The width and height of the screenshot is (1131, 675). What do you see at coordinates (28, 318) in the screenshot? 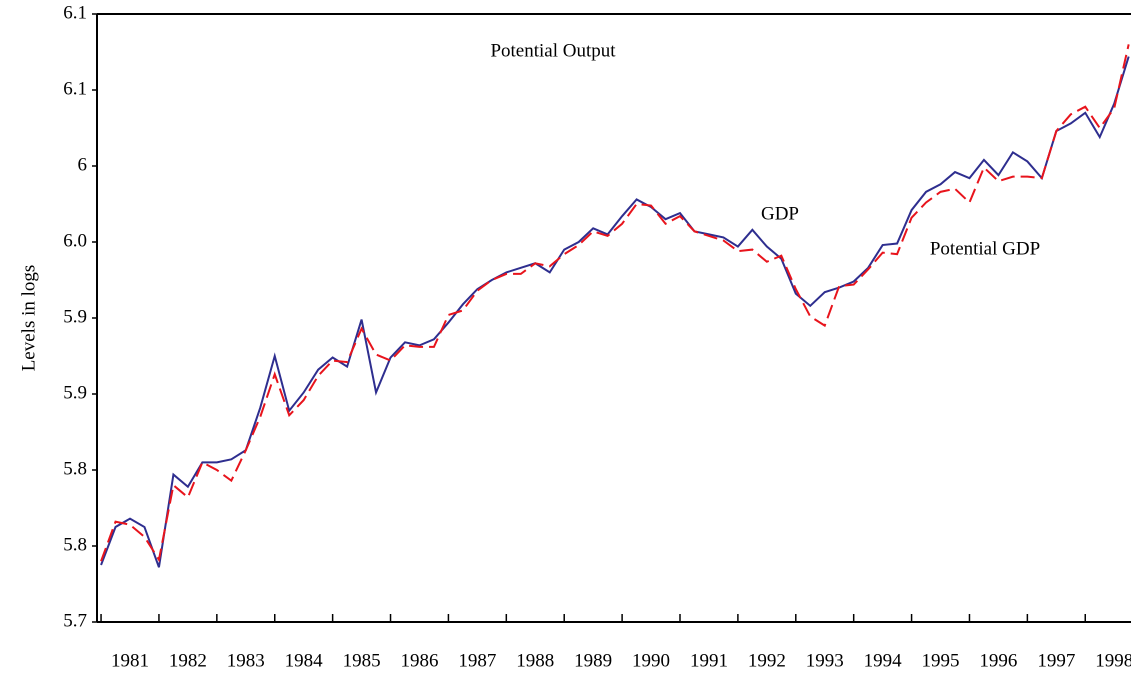
I see `y-axis-label: Levels in logs` at bounding box center [28, 318].